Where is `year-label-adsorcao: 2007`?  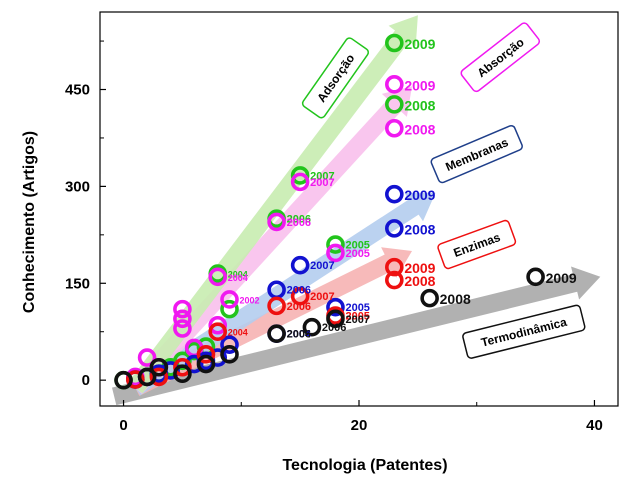
year-label-adsorcao: 2007 is located at coordinates (322, 176).